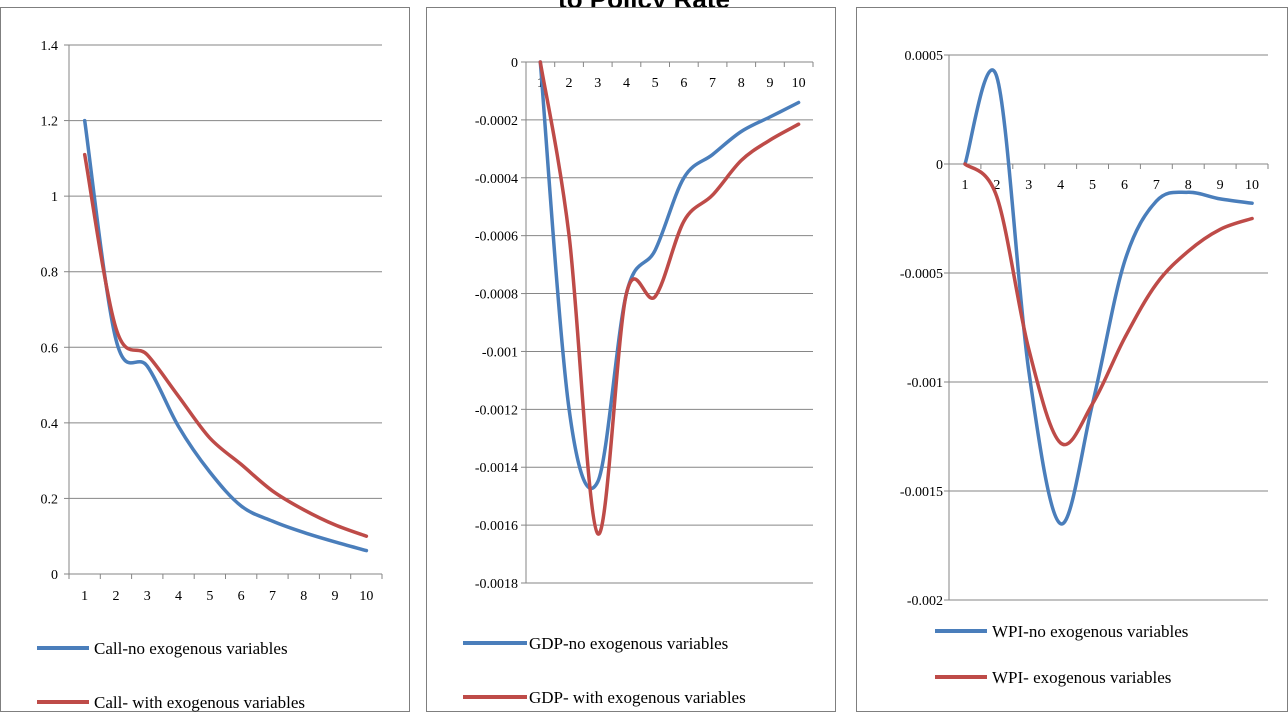  I want to click on y-tick-label: -0.0012, so click(496, 410).